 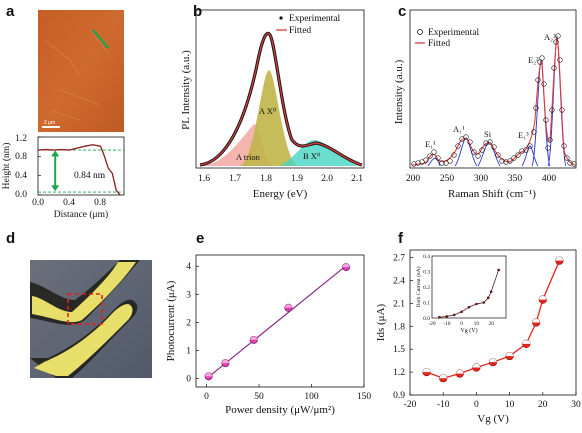 What do you see at coordinates (6, 166) in the screenshot?
I see `a-ylabel: Height (nm)` at bounding box center [6, 166].